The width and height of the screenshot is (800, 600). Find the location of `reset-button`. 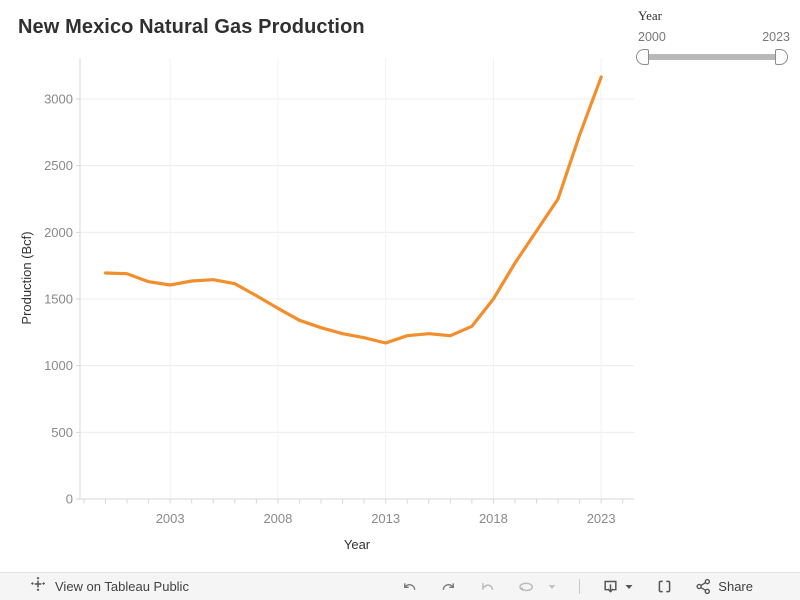

reset-button is located at coordinates (487, 587).